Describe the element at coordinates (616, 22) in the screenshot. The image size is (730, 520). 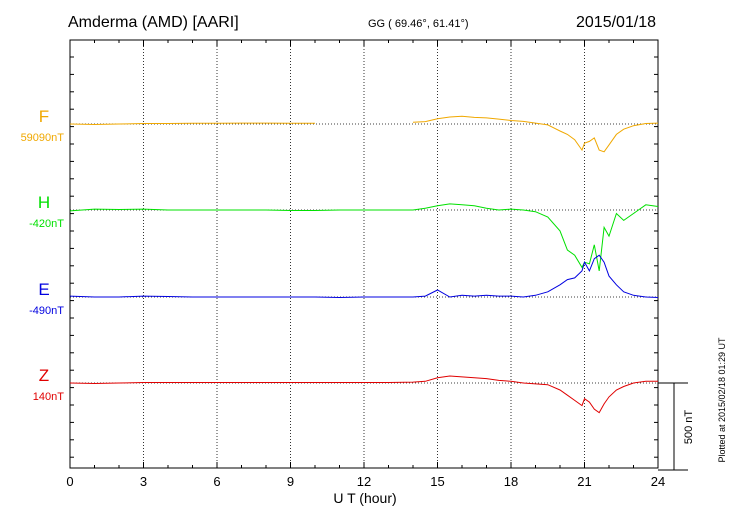
I see `plot-date: 2015/01/18` at that location.